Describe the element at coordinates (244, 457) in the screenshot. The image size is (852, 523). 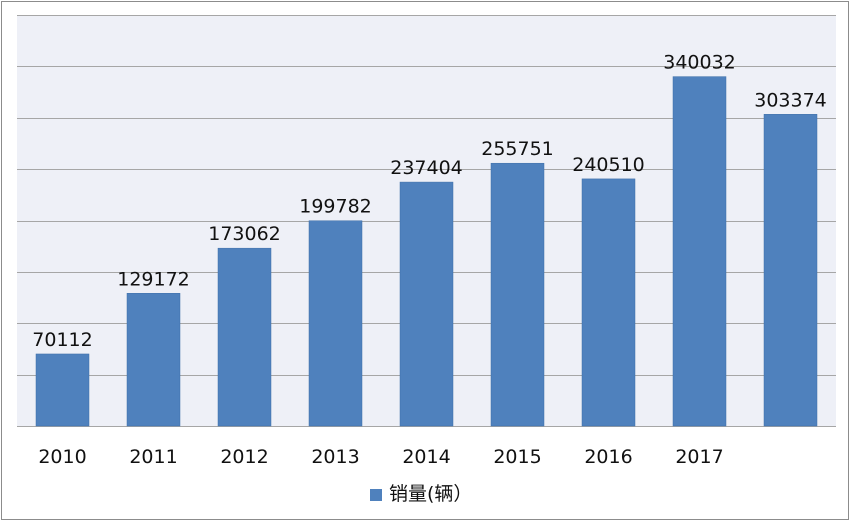
I see `x-tick-label: 2012` at that location.